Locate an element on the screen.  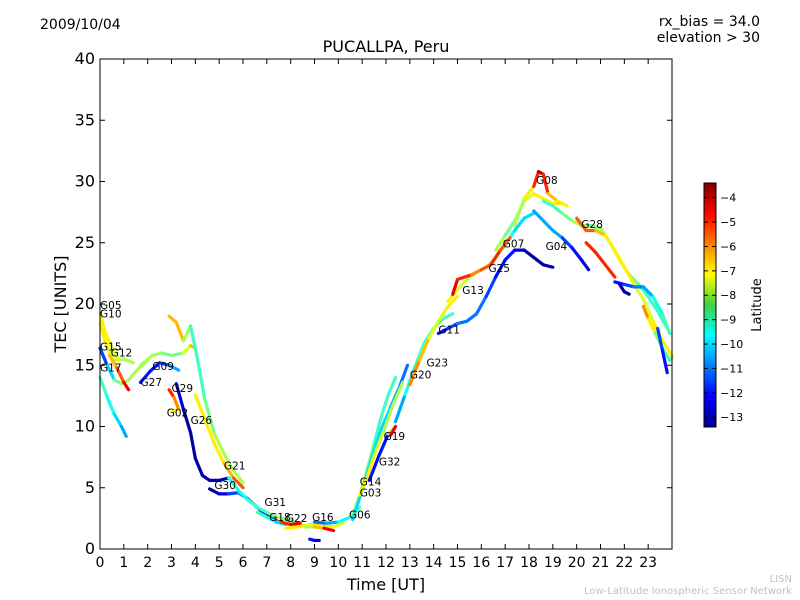
sat-label-g03: G03 is located at coordinates (371, 493).